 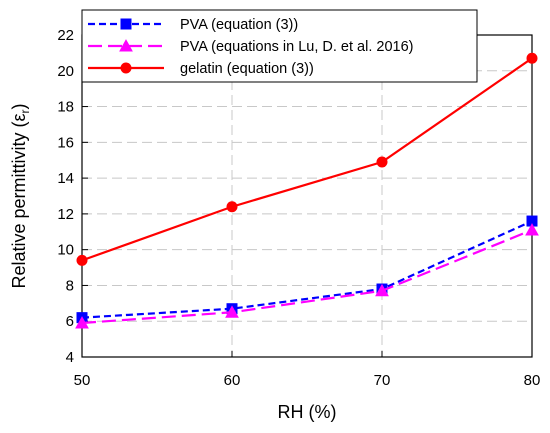 I want to click on x-tick-labels: 50 60 70 80, so click(x=307, y=380).